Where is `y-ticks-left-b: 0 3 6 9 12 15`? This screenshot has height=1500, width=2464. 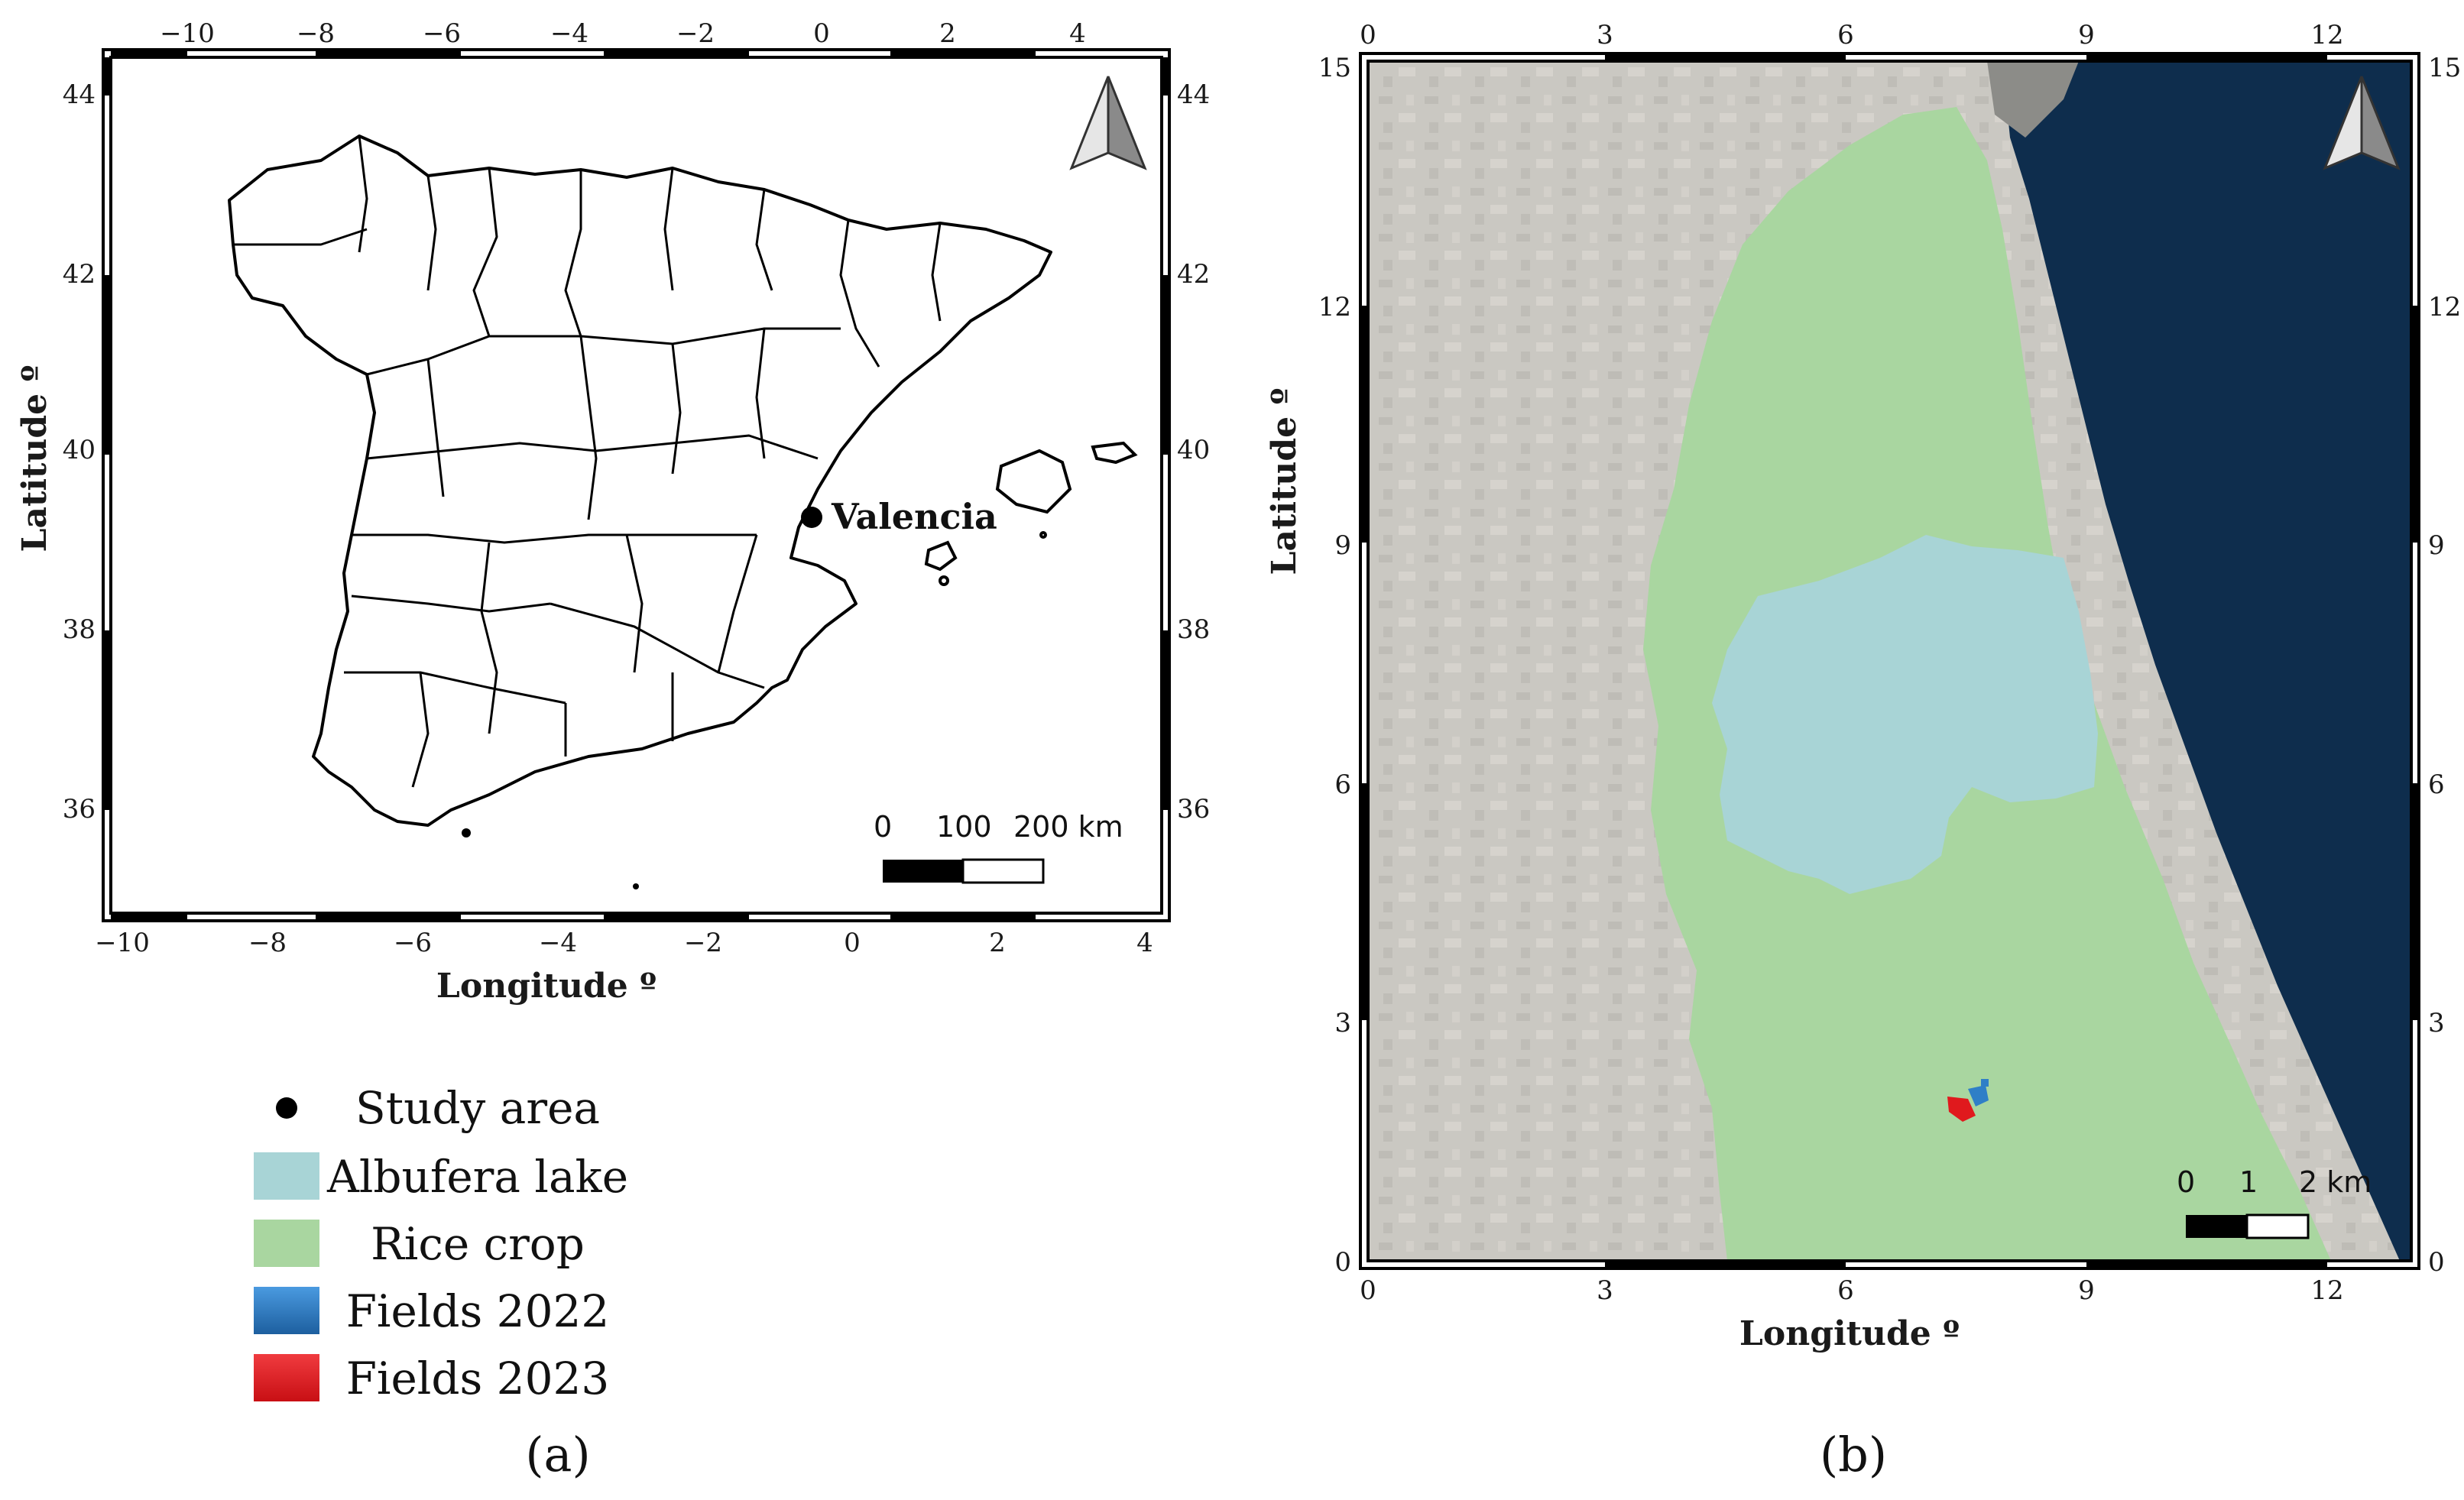
y-ticks-left-b: 0 3 6 9 12 15 is located at coordinates (1335, 665).